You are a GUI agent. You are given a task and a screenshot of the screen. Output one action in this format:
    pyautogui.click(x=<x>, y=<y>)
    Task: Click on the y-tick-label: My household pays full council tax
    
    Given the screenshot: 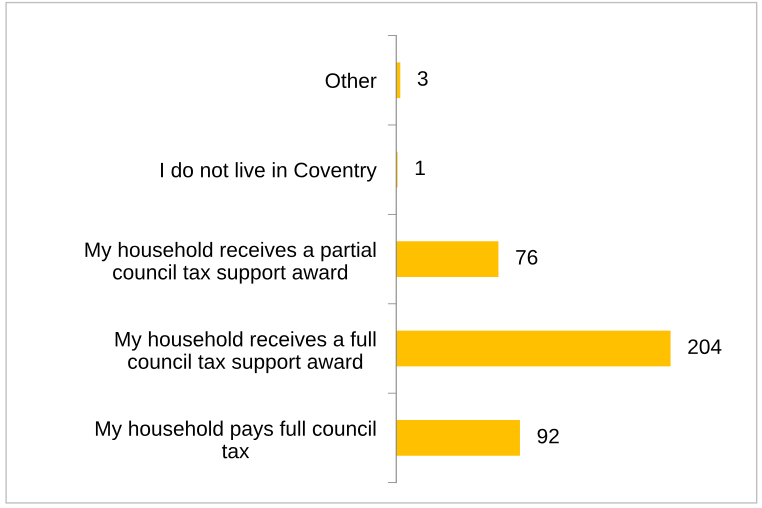 What is the action you would take?
    pyautogui.click(x=236, y=439)
    